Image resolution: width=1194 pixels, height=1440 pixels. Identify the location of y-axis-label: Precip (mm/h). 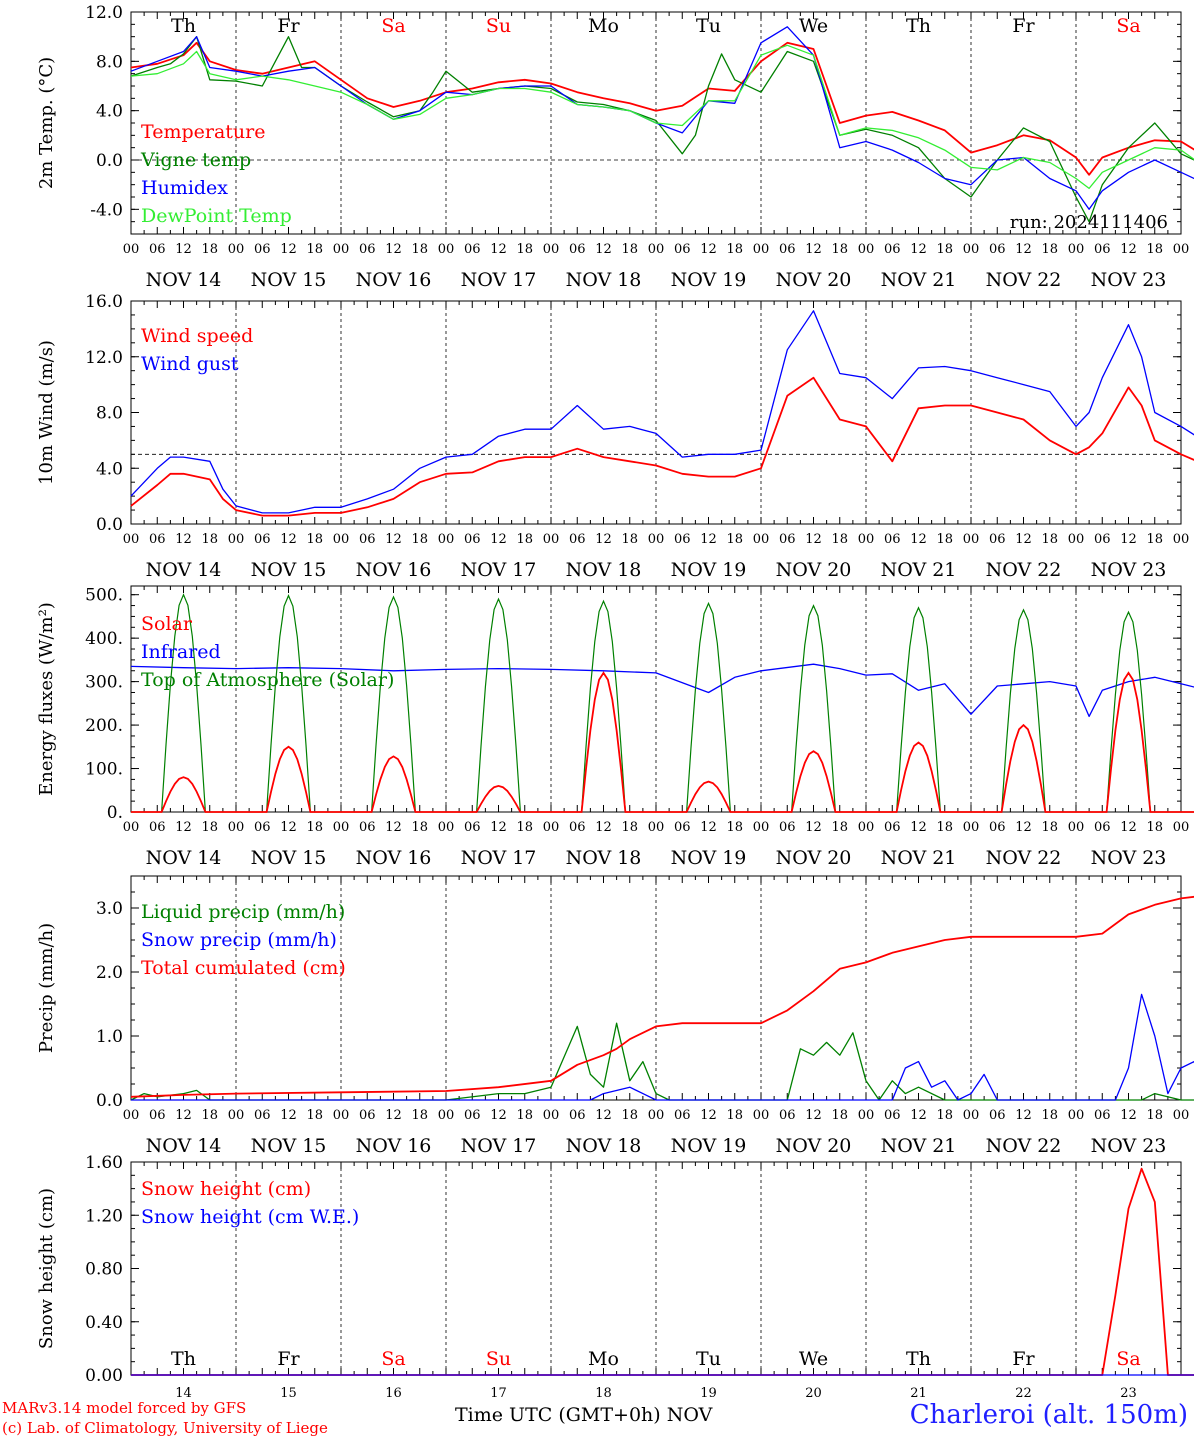
(46, 988).